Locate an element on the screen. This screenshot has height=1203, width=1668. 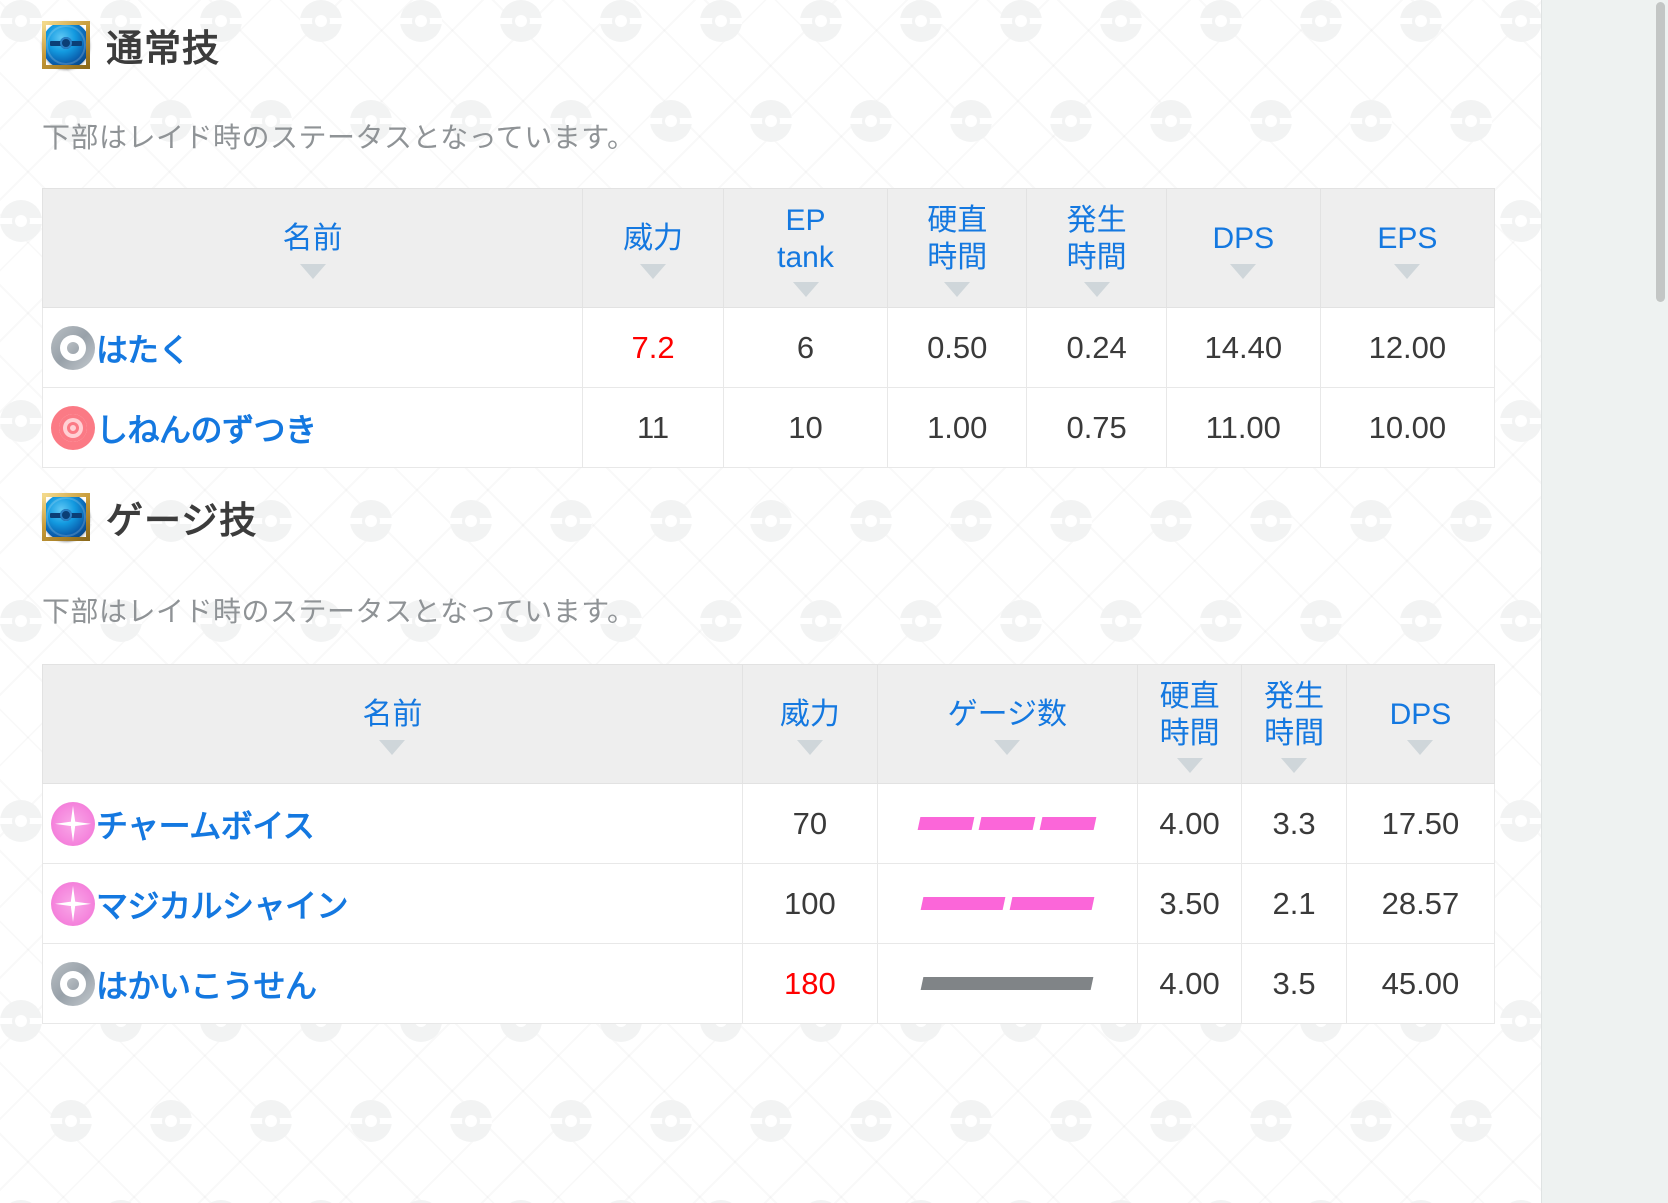
move-power-cell: 180 is located at coordinates (809, 984).